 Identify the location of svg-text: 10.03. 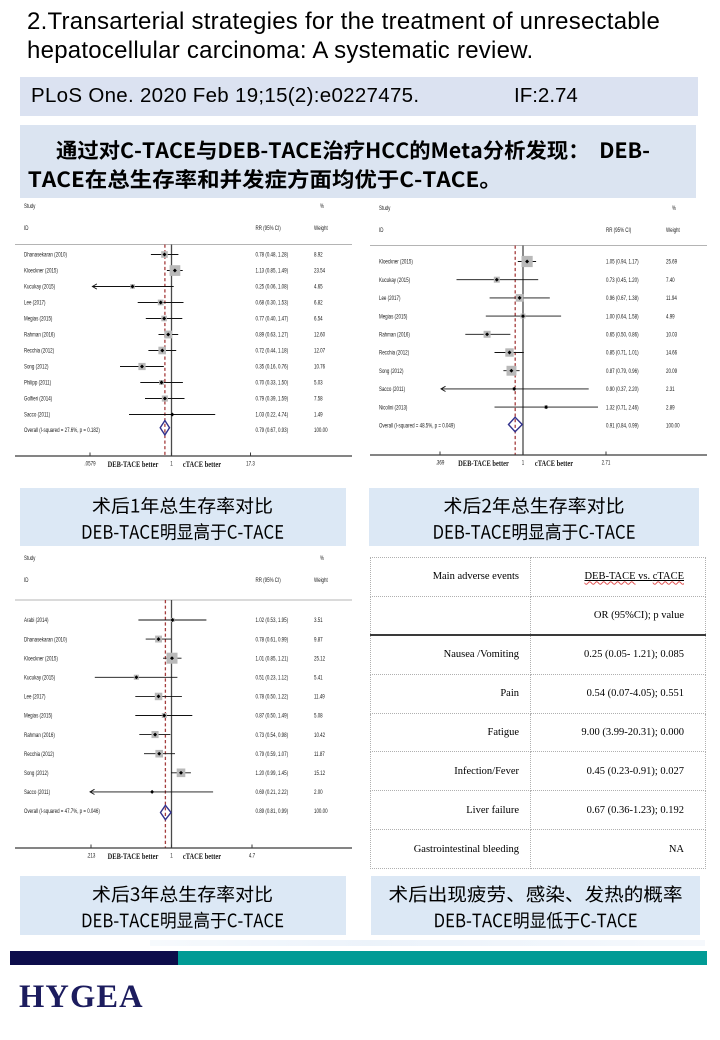
(671, 335).